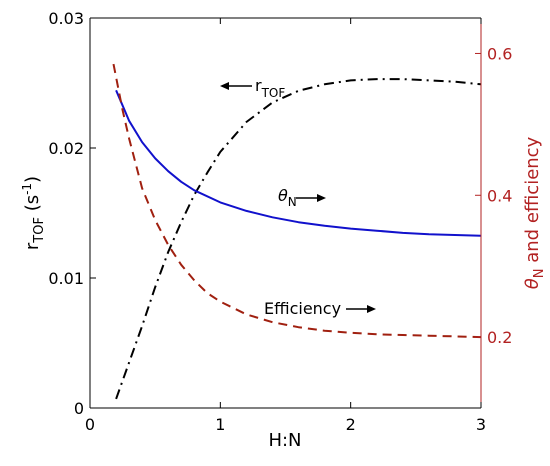 The image size is (550, 466). What do you see at coordinates (32, 179) in the screenshot?
I see `y-left-title-unit-suffix: )` at bounding box center [32, 179].